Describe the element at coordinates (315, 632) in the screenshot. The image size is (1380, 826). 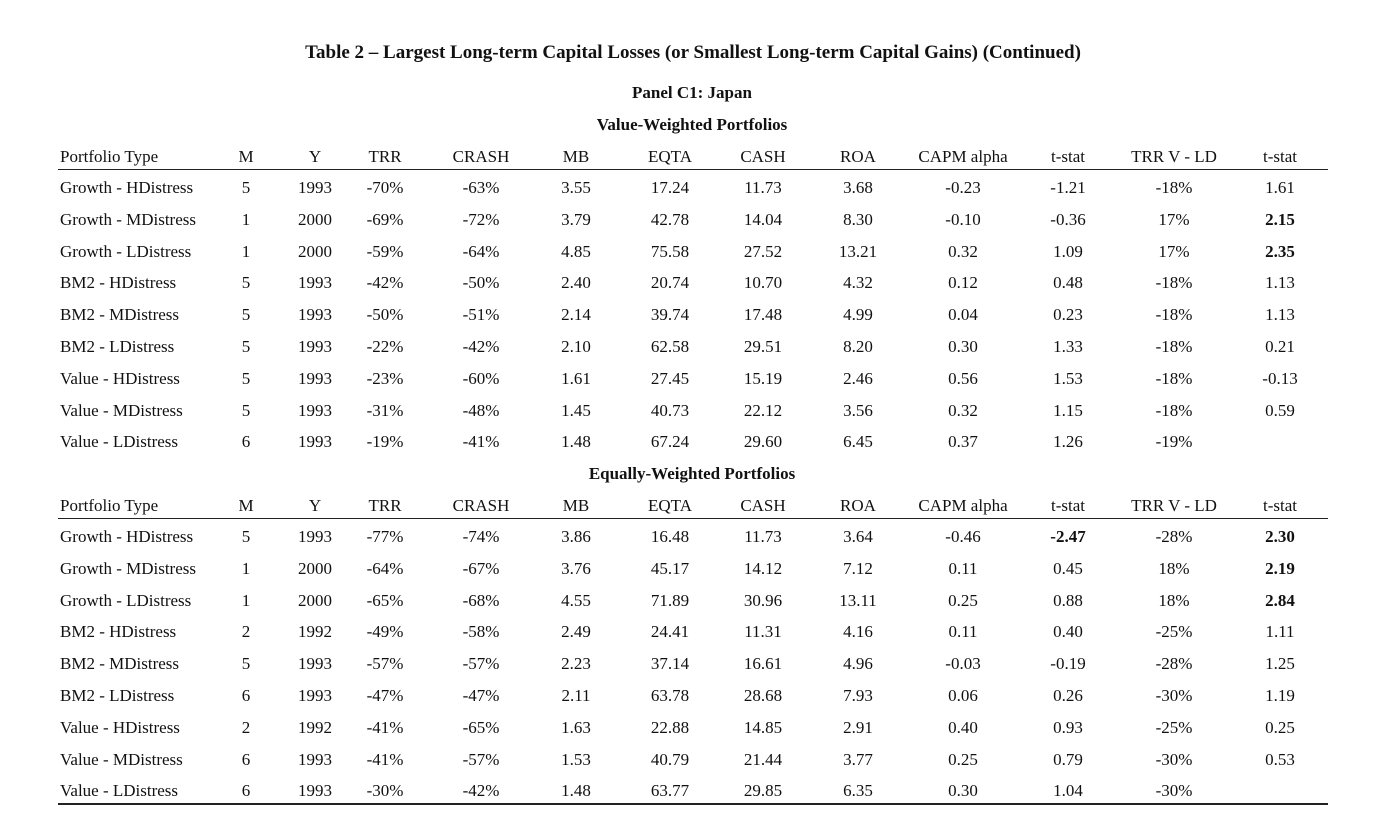
I see `cell: 1992` at that location.